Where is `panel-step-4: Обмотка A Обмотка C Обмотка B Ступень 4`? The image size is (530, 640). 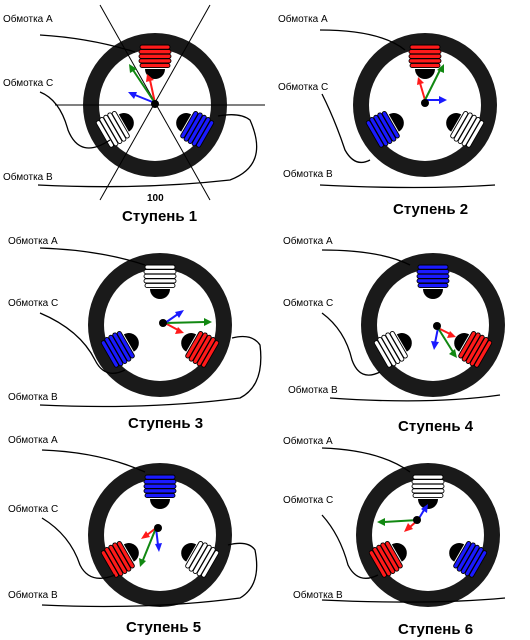
panel-step-4: Обмотка A Обмотка C Обмотка B Ступень 4 is located at coordinates (394, 335).